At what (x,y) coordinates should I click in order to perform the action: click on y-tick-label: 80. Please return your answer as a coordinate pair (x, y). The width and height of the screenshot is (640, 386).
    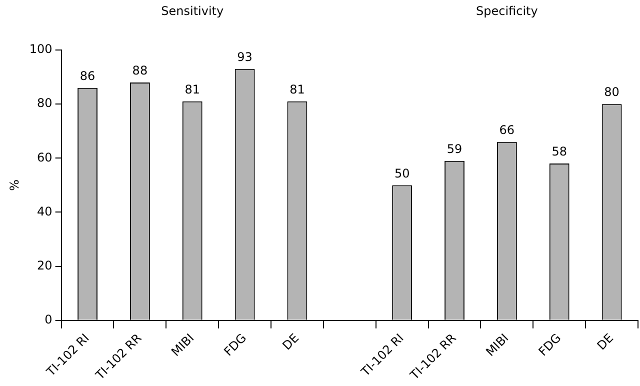
    Looking at the image, I should click on (44, 103).